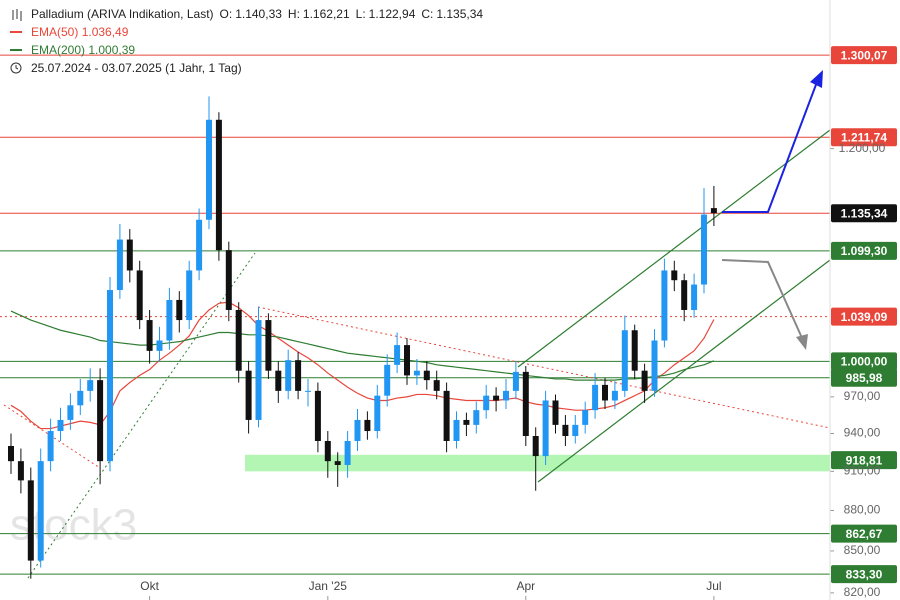 This screenshot has height=600, width=900. Describe the element at coordinates (713, 586) in the screenshot. I see `x-tick-label: Jul` at that location.